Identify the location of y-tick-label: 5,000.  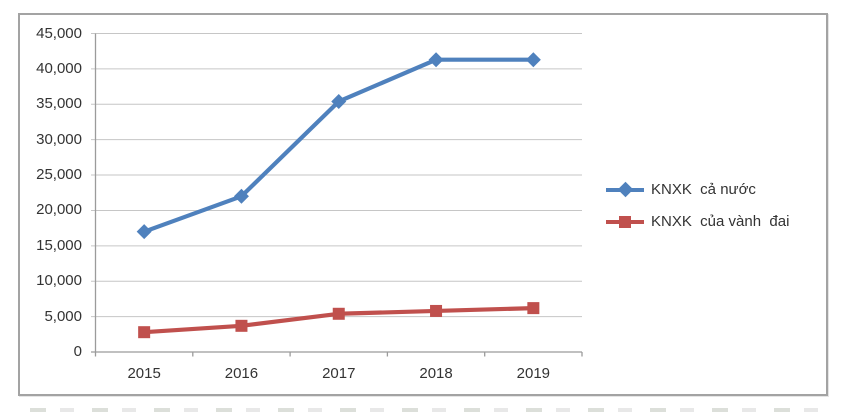
(63, 316).